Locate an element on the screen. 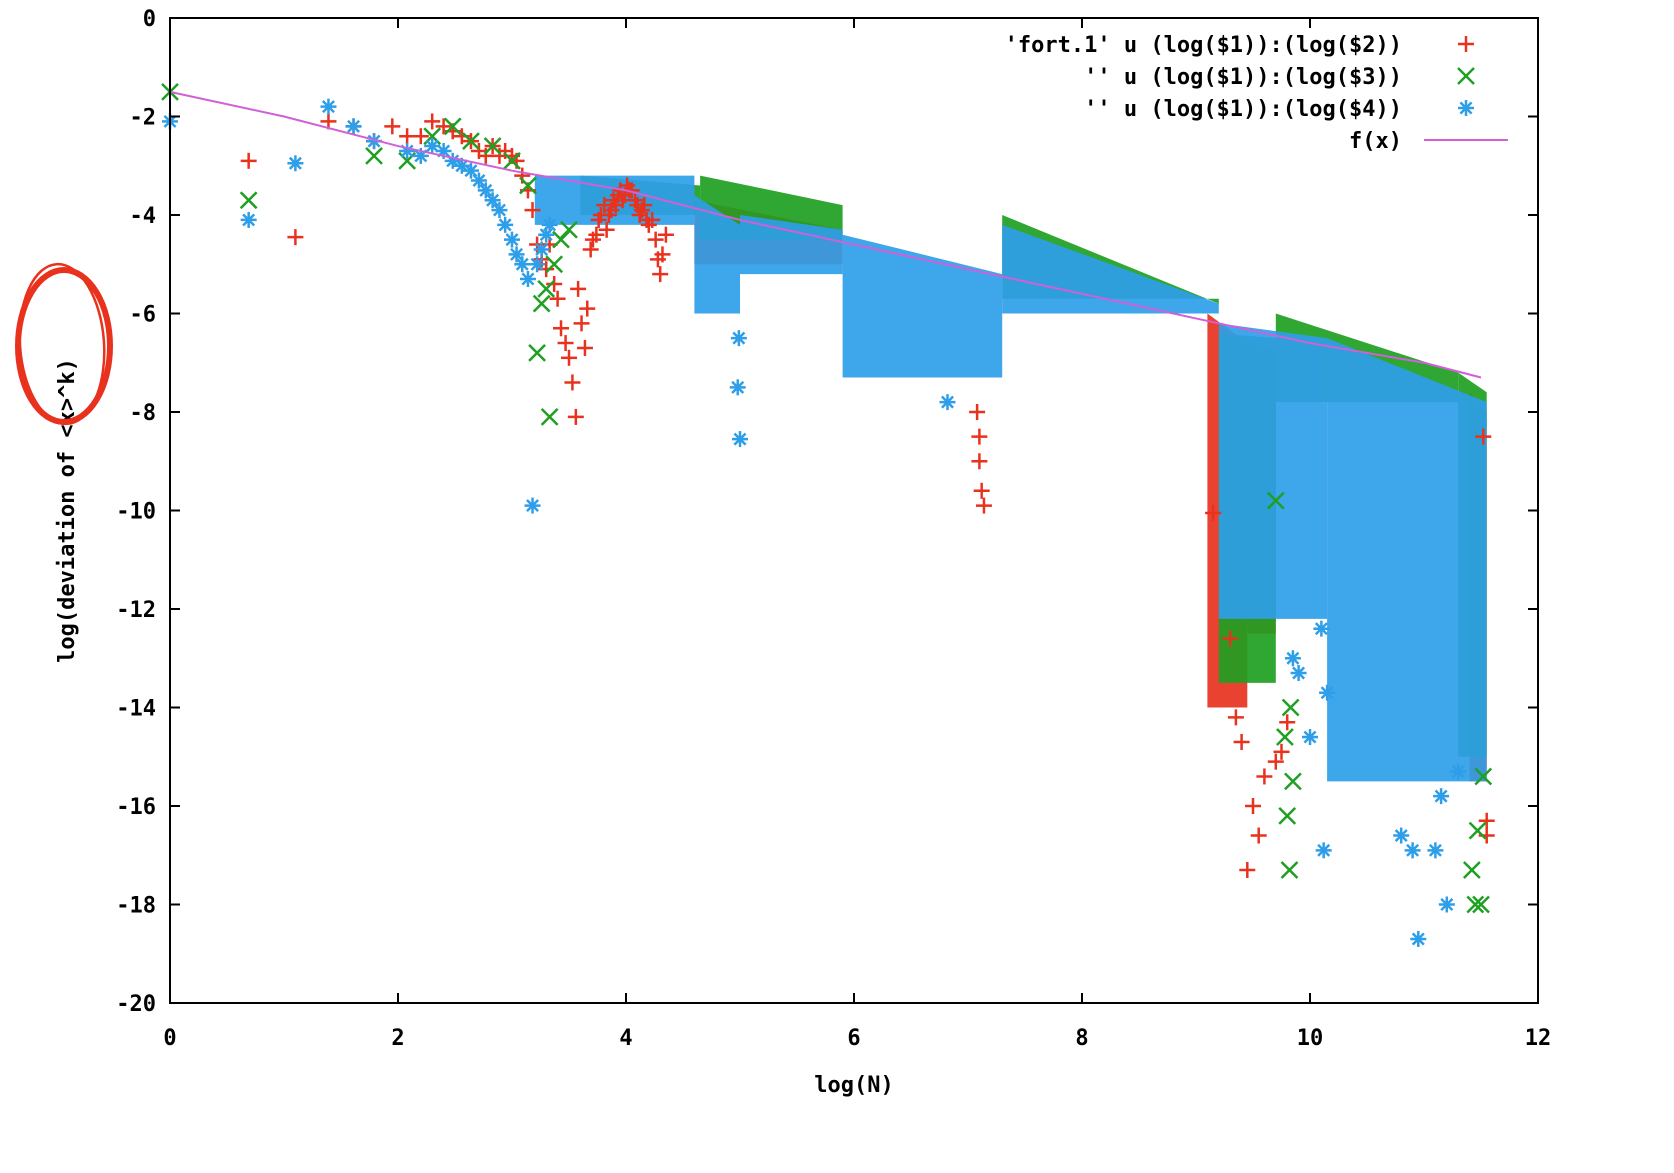 The image size is (1674, 1173). y-tick-label: -14 is located at coordinates (136, 709).